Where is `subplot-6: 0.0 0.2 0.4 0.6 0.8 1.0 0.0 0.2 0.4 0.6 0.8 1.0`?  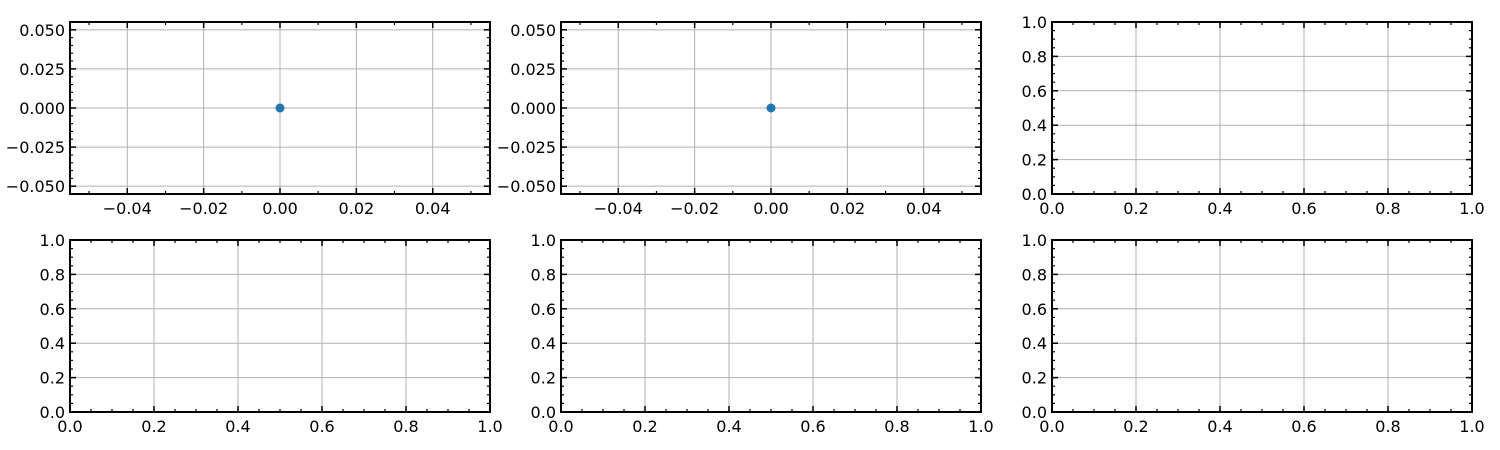
subplot-6: 0.0 0.2 0.4 0.6 0.8 1.0 0.0 0.2 0.4 0.6 0.8 1.0 is located at coordinates (1253, 333).